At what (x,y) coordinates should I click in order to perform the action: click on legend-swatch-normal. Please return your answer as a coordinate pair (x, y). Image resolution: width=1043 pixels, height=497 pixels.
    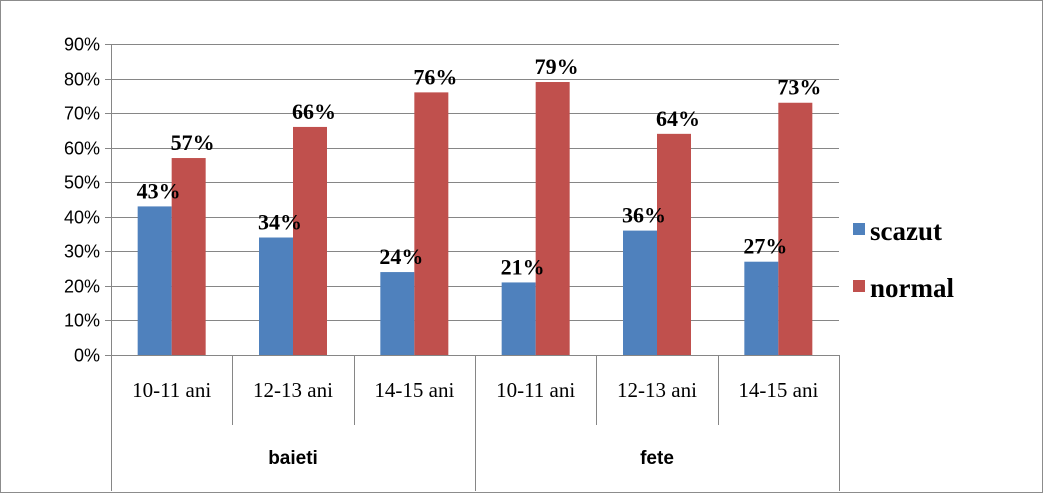
    Looking at the image, I should click on (859, 286).